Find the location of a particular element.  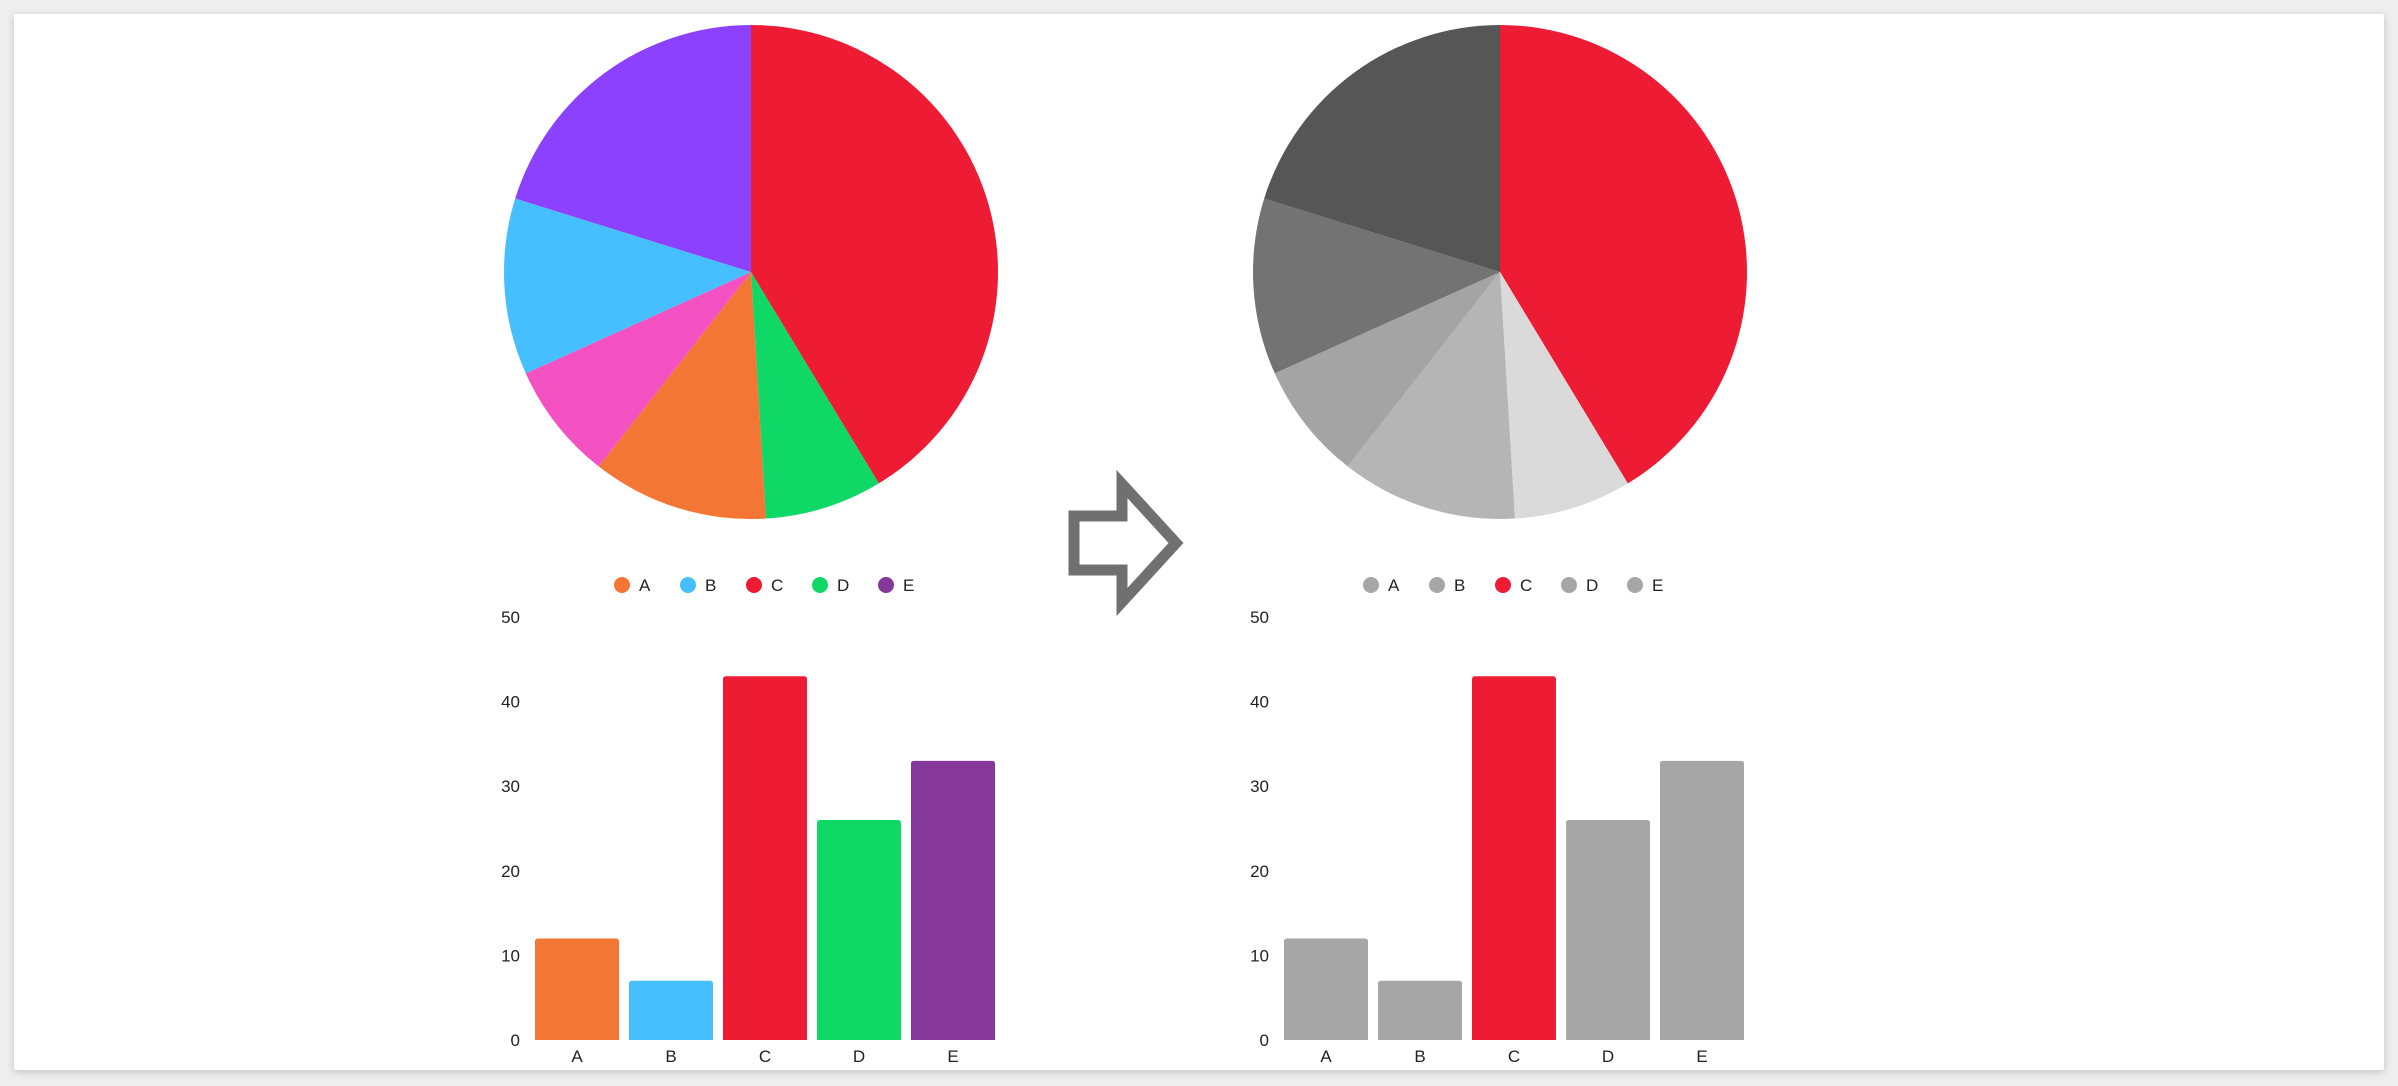

arrow-outline is located at coordinates (1126, 543).